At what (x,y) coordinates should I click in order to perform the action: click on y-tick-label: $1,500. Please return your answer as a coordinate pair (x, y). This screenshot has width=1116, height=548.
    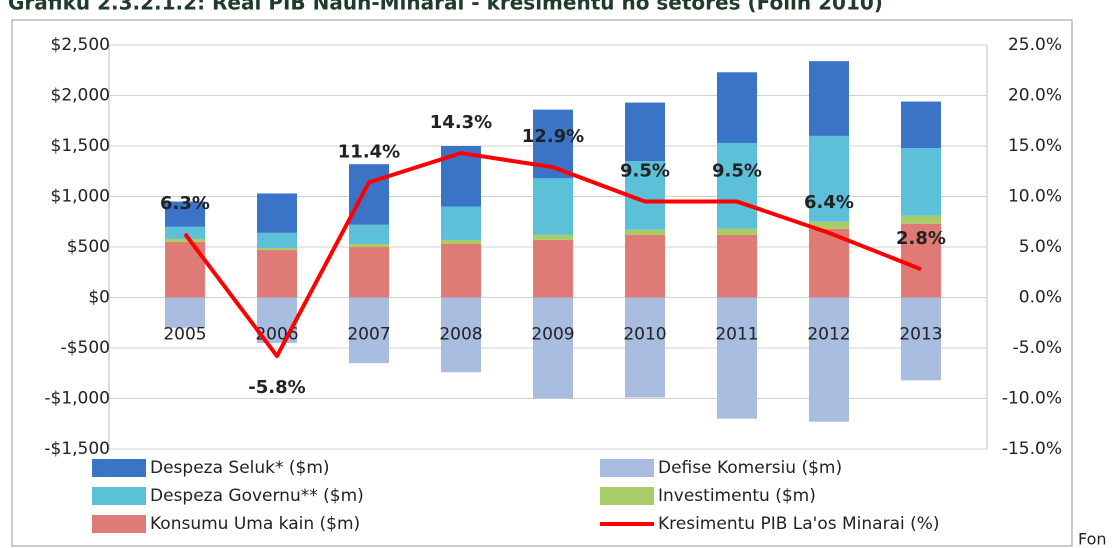
    Looking at the image, I should click on (80, 146).